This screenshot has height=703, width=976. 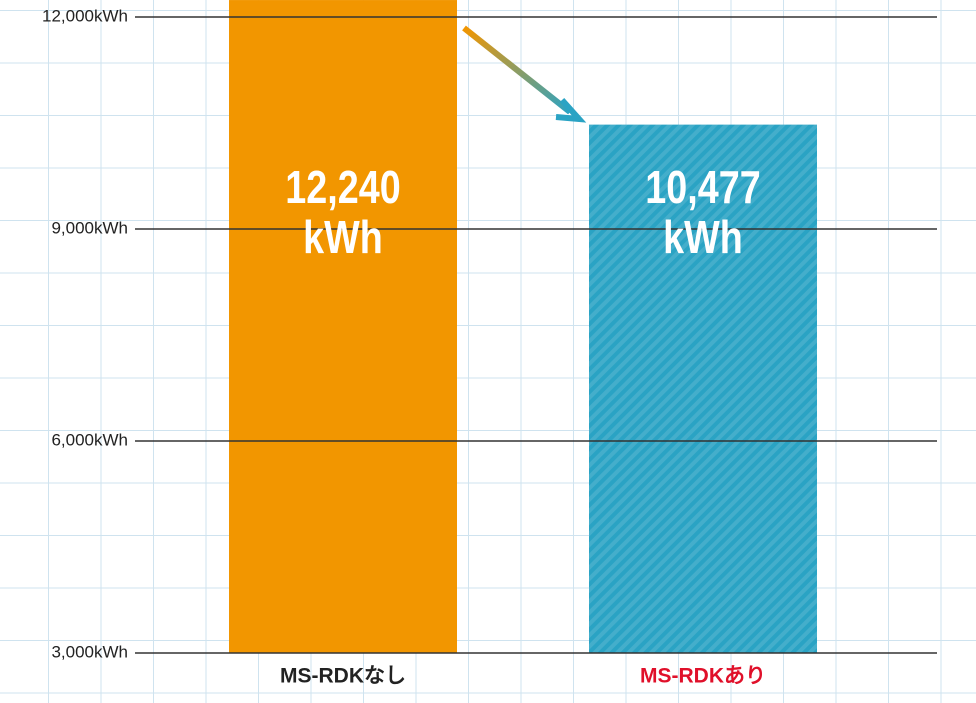 I want to click on arrow-head, so click(x=571, y=110).